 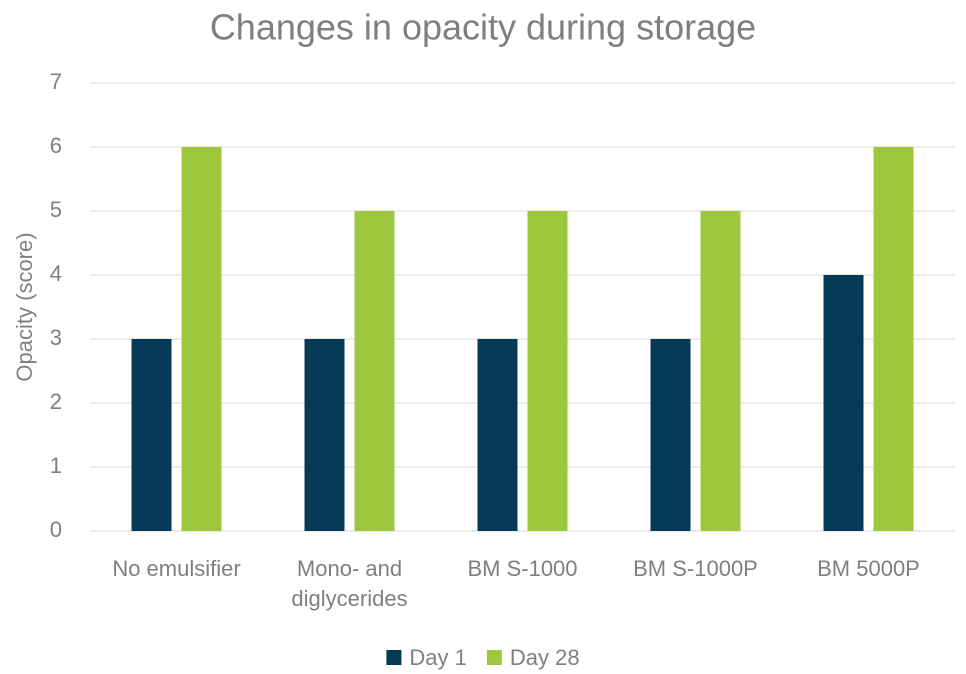 What do you see at coordinates (56, 273) in the screenshot?
I see `y-tick-label: 4` at bounding box center [56, 273].